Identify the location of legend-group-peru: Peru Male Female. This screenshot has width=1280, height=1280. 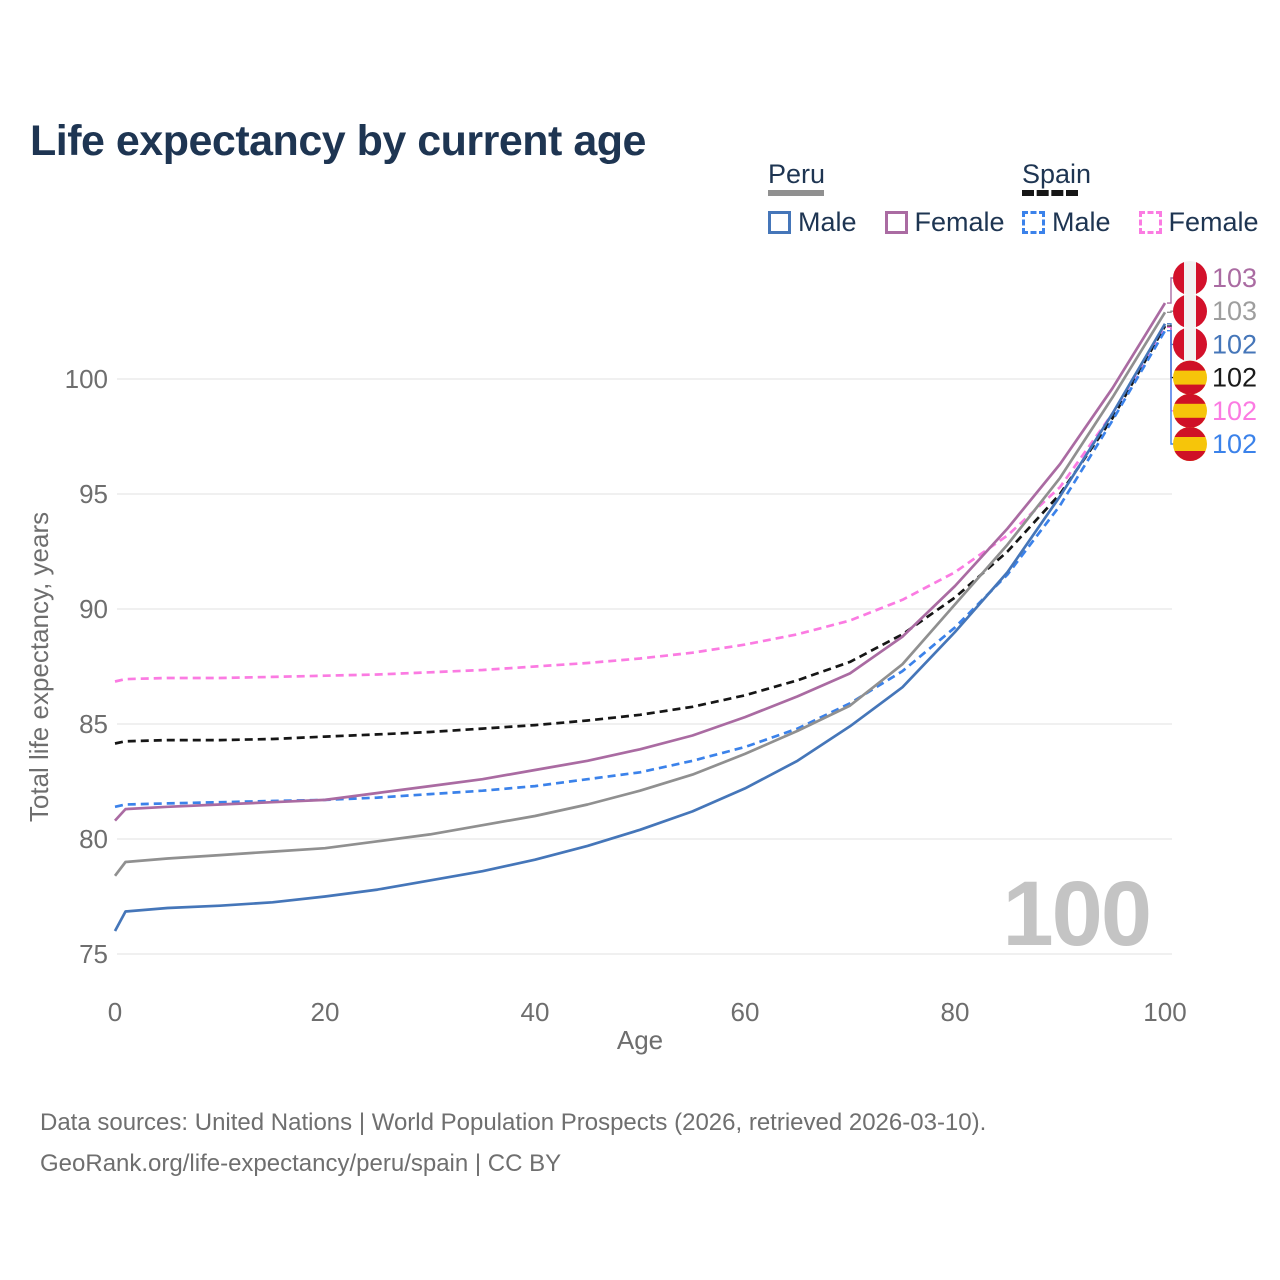
(886, 199).